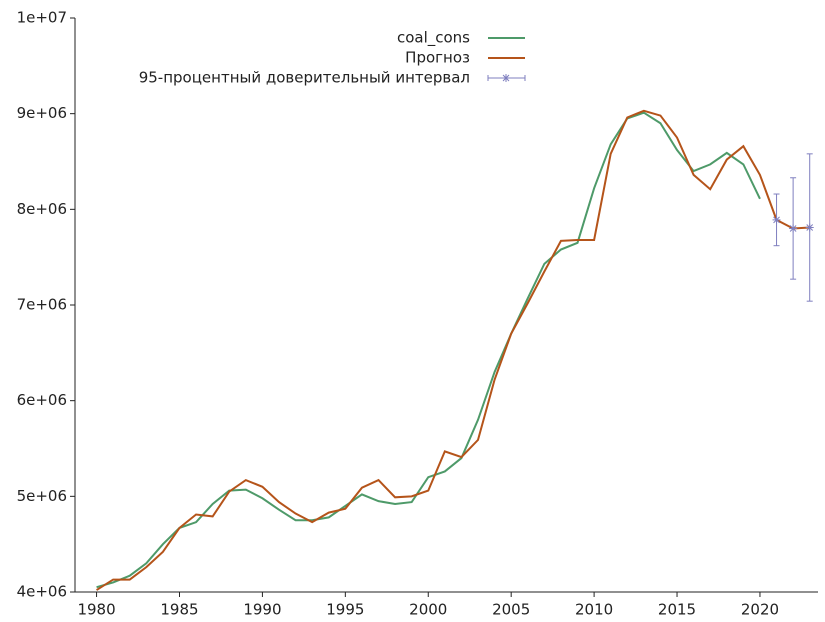  What do you see at coordinates (42, 209) in the screenshot?
I see `y-tick-label: 8e+06` at bounding box center [42, 209].